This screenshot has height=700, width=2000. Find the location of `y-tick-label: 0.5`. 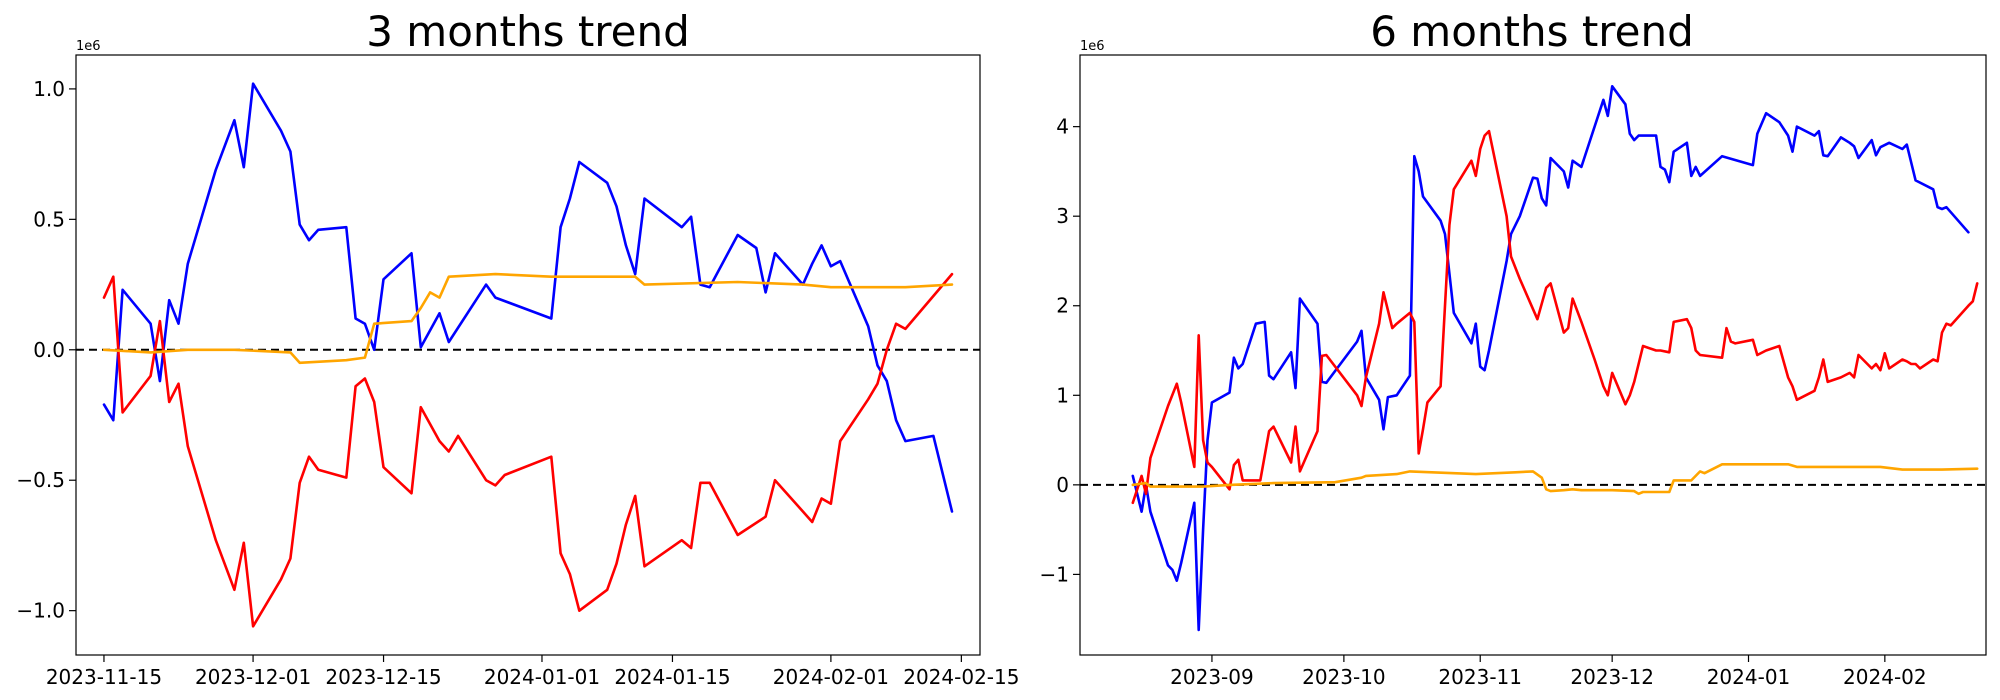

y-tick-label: 0.5 is located at coordinates (49, 219).